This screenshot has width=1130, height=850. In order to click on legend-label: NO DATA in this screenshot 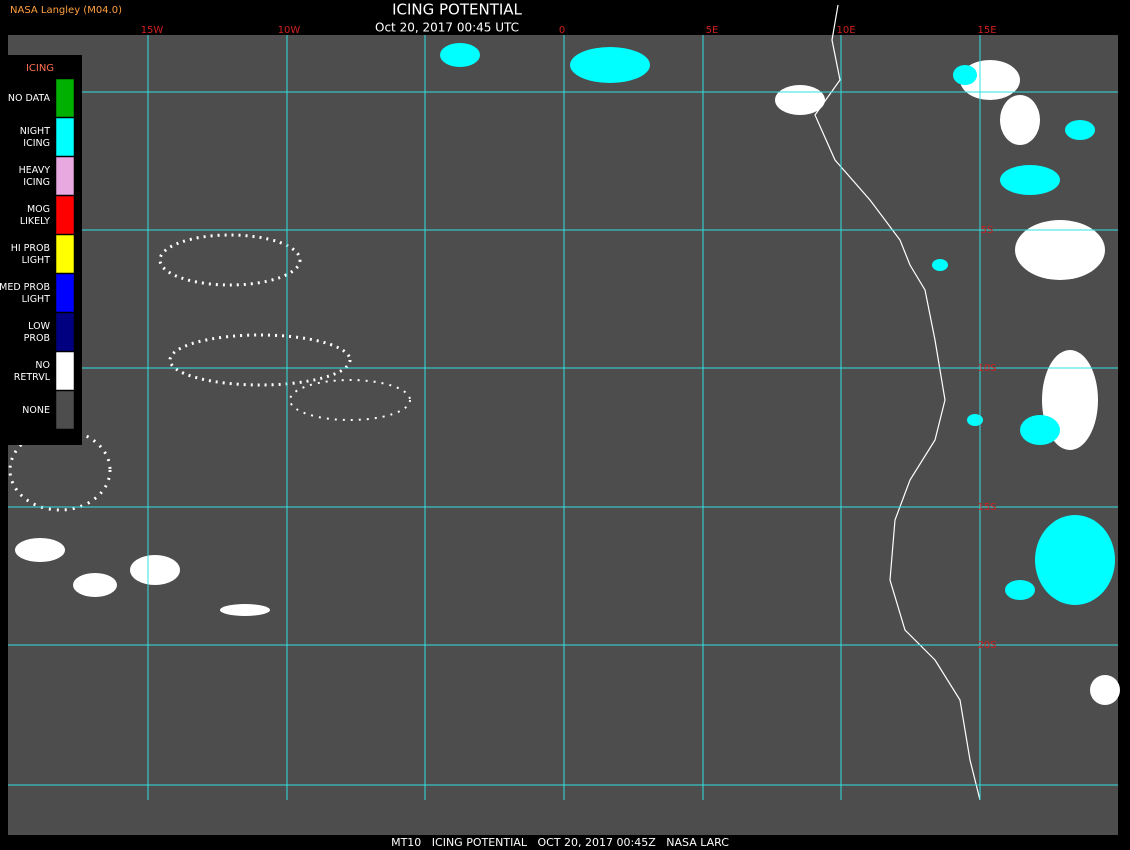, I will do `click(29, 98)`.